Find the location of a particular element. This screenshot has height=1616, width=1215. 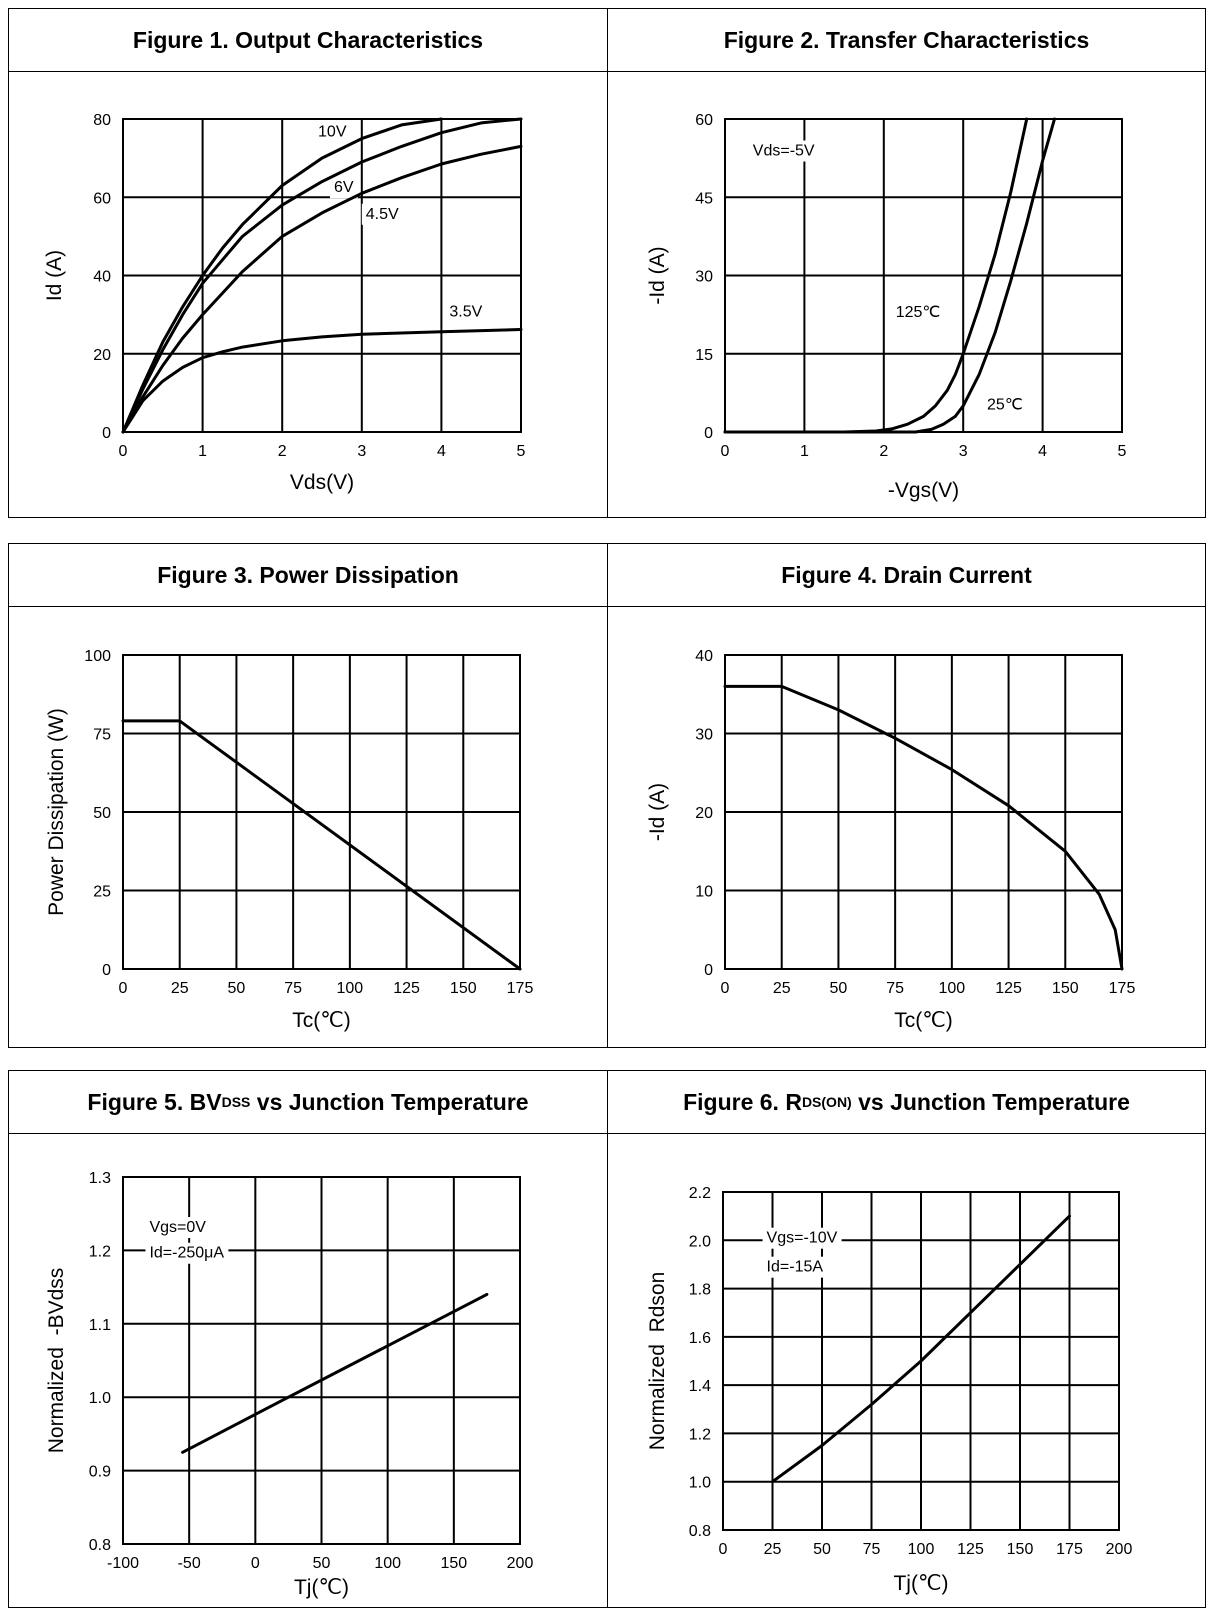

figure-1-plot-frame is located at coordinates (322, 275).